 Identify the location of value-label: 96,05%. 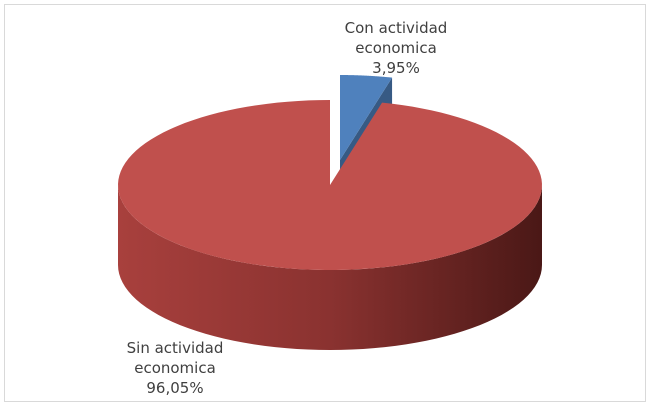
(175, 388).